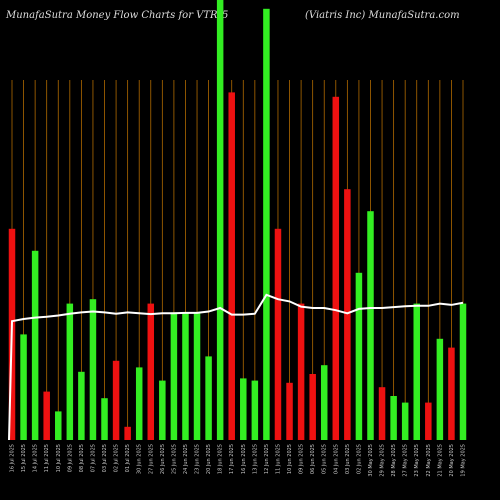 The width and height of the screenshot is (500, 500). What do you see at coordinates (198, 459) in the screenshot?
I see `x-tick-label: 23 Jun 2025` at bounding box center [198, 459].